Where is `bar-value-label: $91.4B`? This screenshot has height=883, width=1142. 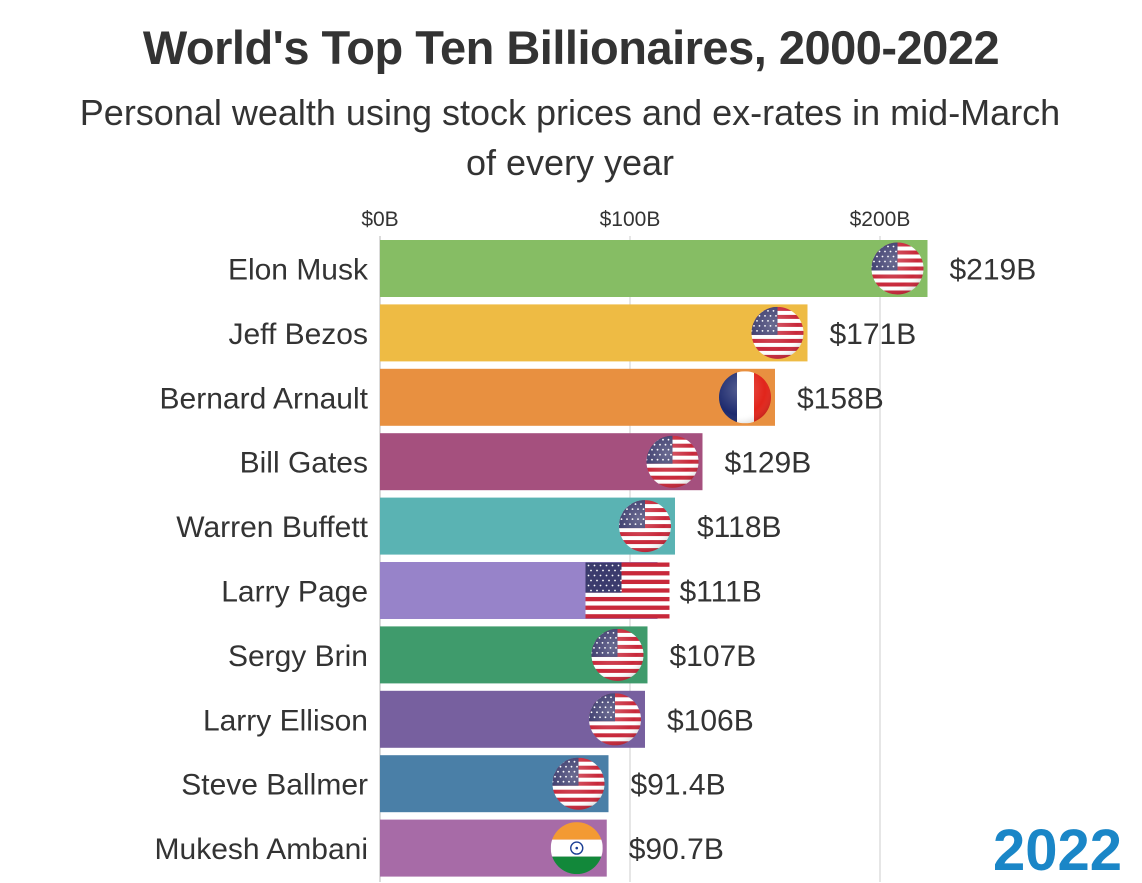
bar-value-label: $91.4B is located at coordinates (678, 785).